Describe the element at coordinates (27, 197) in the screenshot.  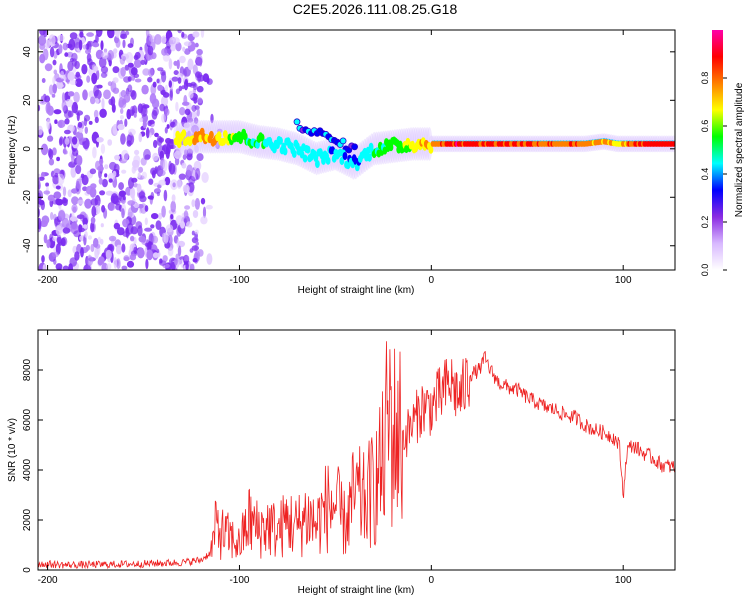
I see `y-tick-label: -20` at that location.